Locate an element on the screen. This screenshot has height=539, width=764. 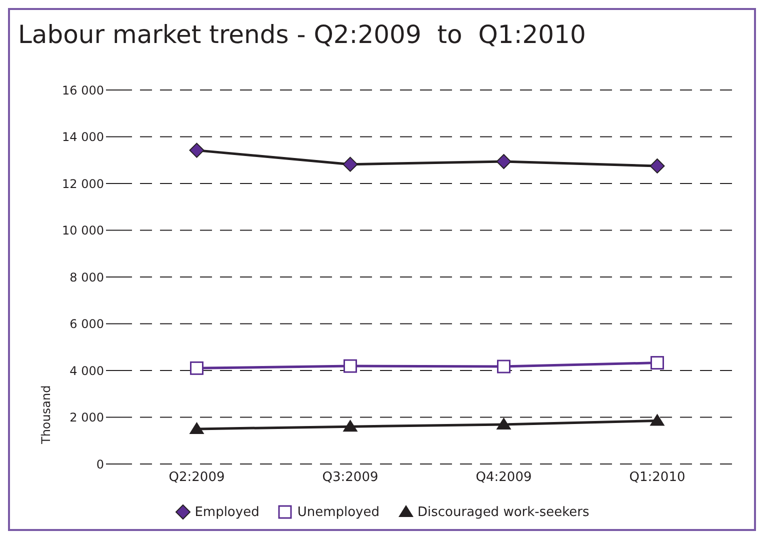
y-tick-label: 10 000 is located at coordinates (83, 231).